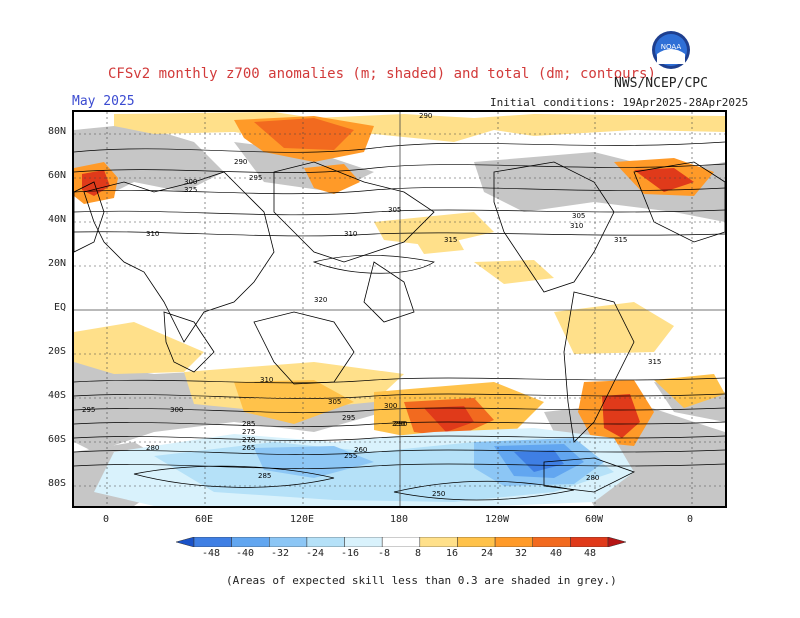  What do you see at coordinates (399, 519) in the screenshot?
I see `lon-label: 180` at bounding box center [399, 519].